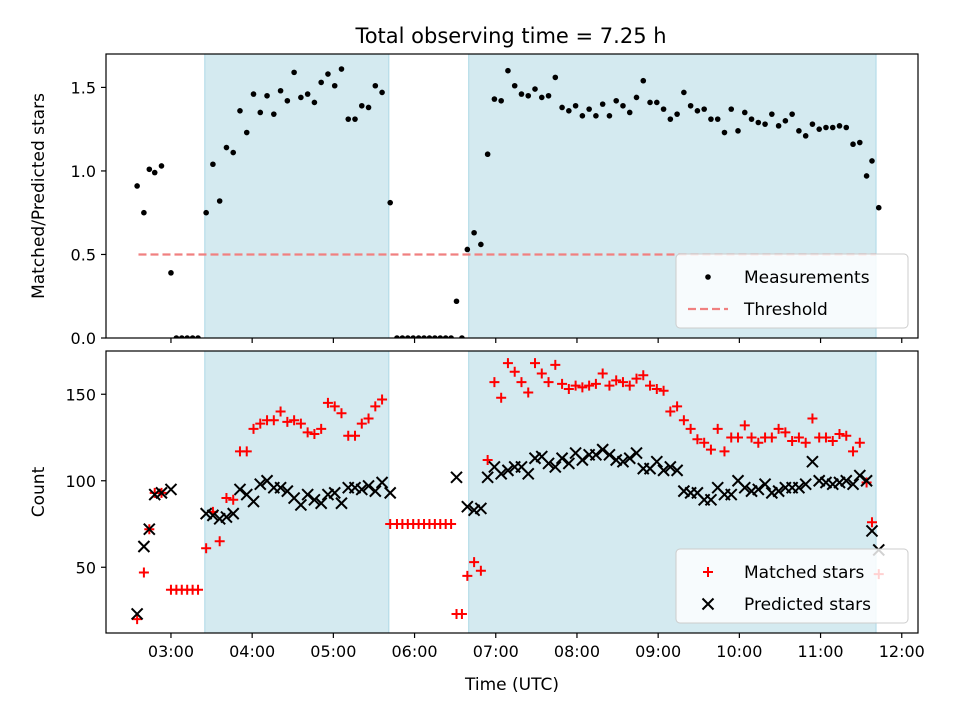 This screenshot has height=720, width=960. What do you see at coordinates (296, 196) in the screenshot?
I see `observing-window` at bounding box center [296, 196].